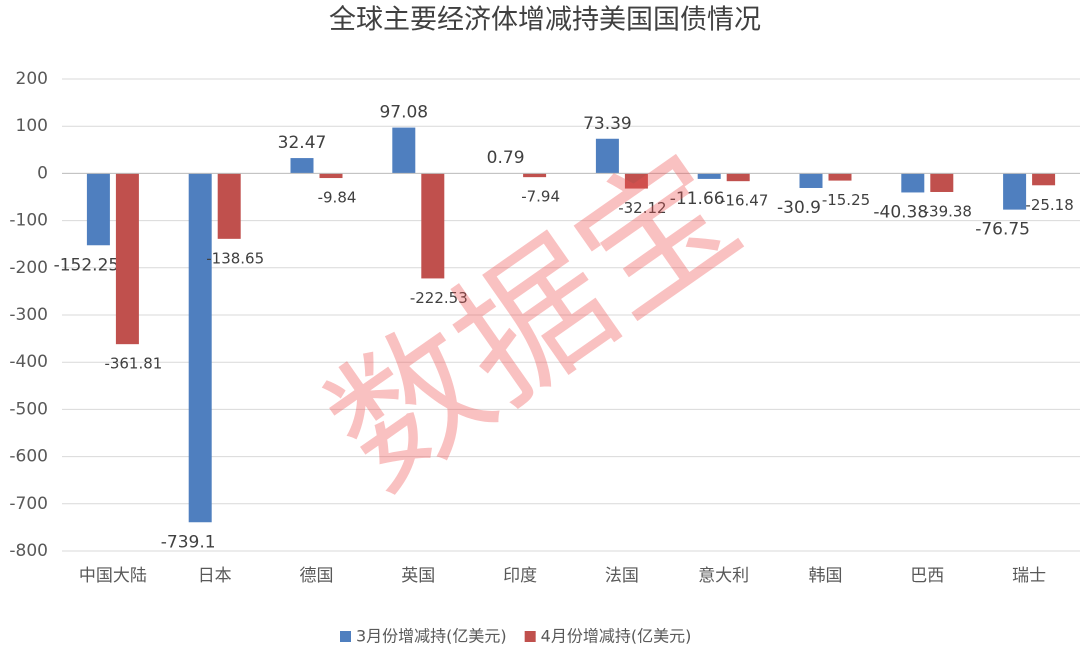 This screenshot has width=1080, height=655. I want to click on x-tick-label: 意大利, so click(723, 576).